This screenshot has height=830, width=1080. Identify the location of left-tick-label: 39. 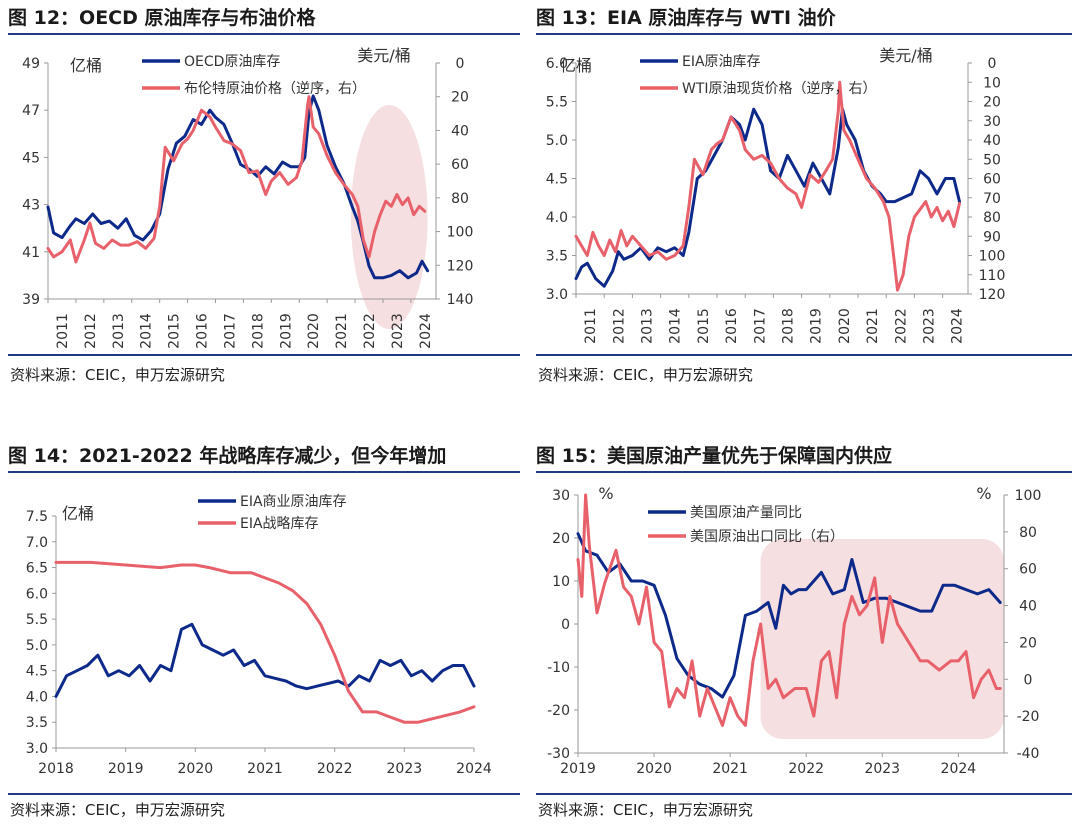
(31, 300).